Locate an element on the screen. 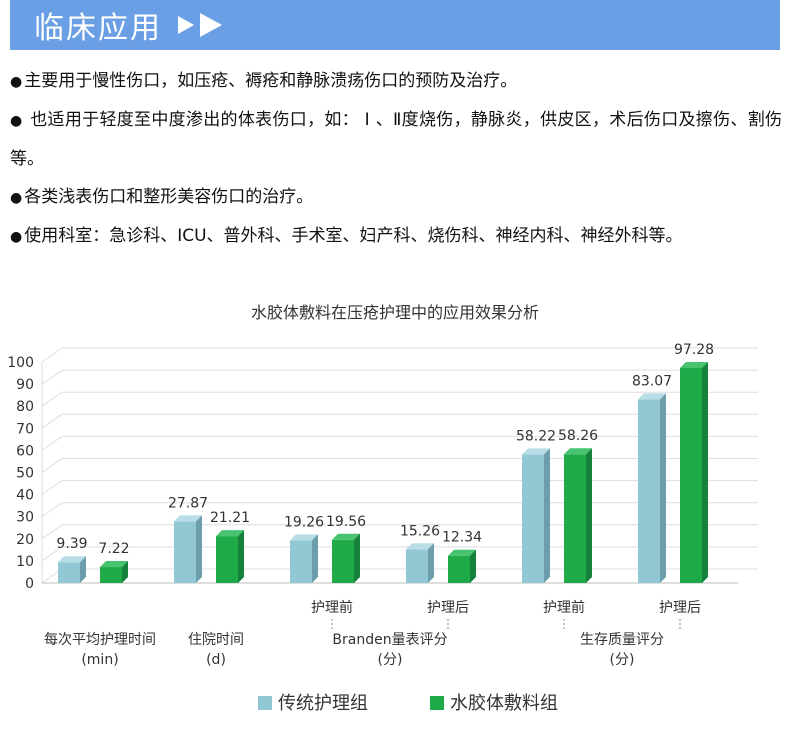  data-label: 19.56 is located at coordinates (346, 522).